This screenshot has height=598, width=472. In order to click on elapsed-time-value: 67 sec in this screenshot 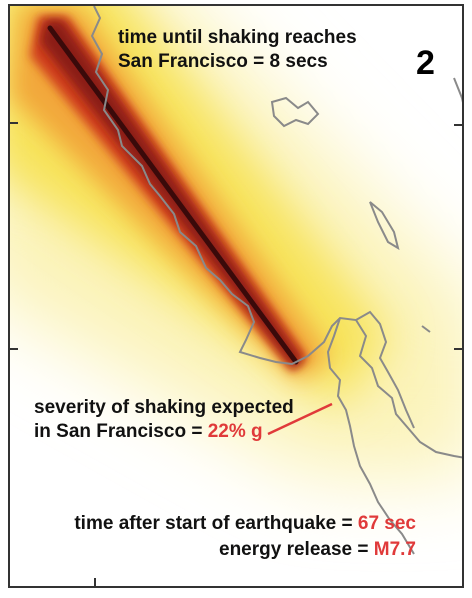, I will do `click(386, 523)`.